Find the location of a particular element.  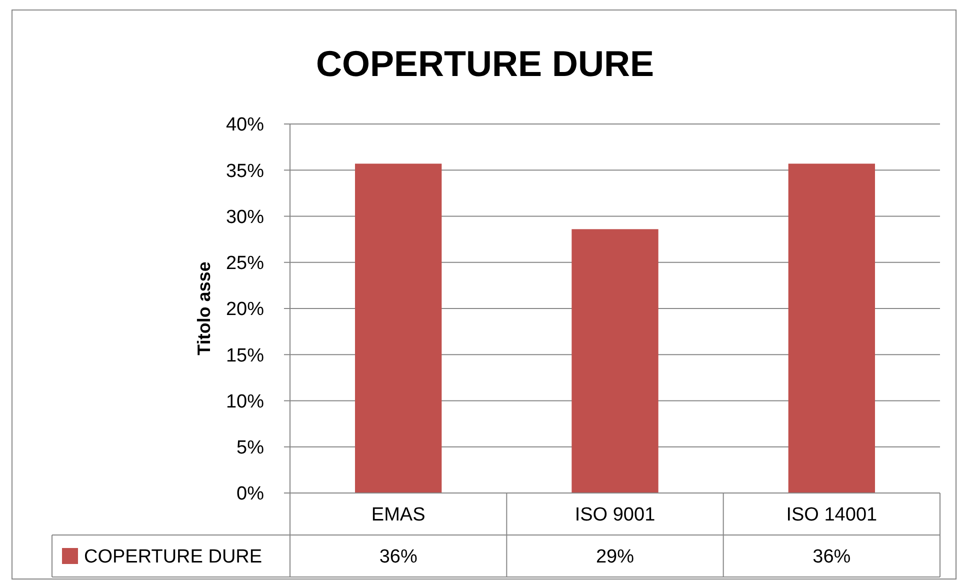

legend-label: COPERTURE DURE is located at coordinates (173, 557).